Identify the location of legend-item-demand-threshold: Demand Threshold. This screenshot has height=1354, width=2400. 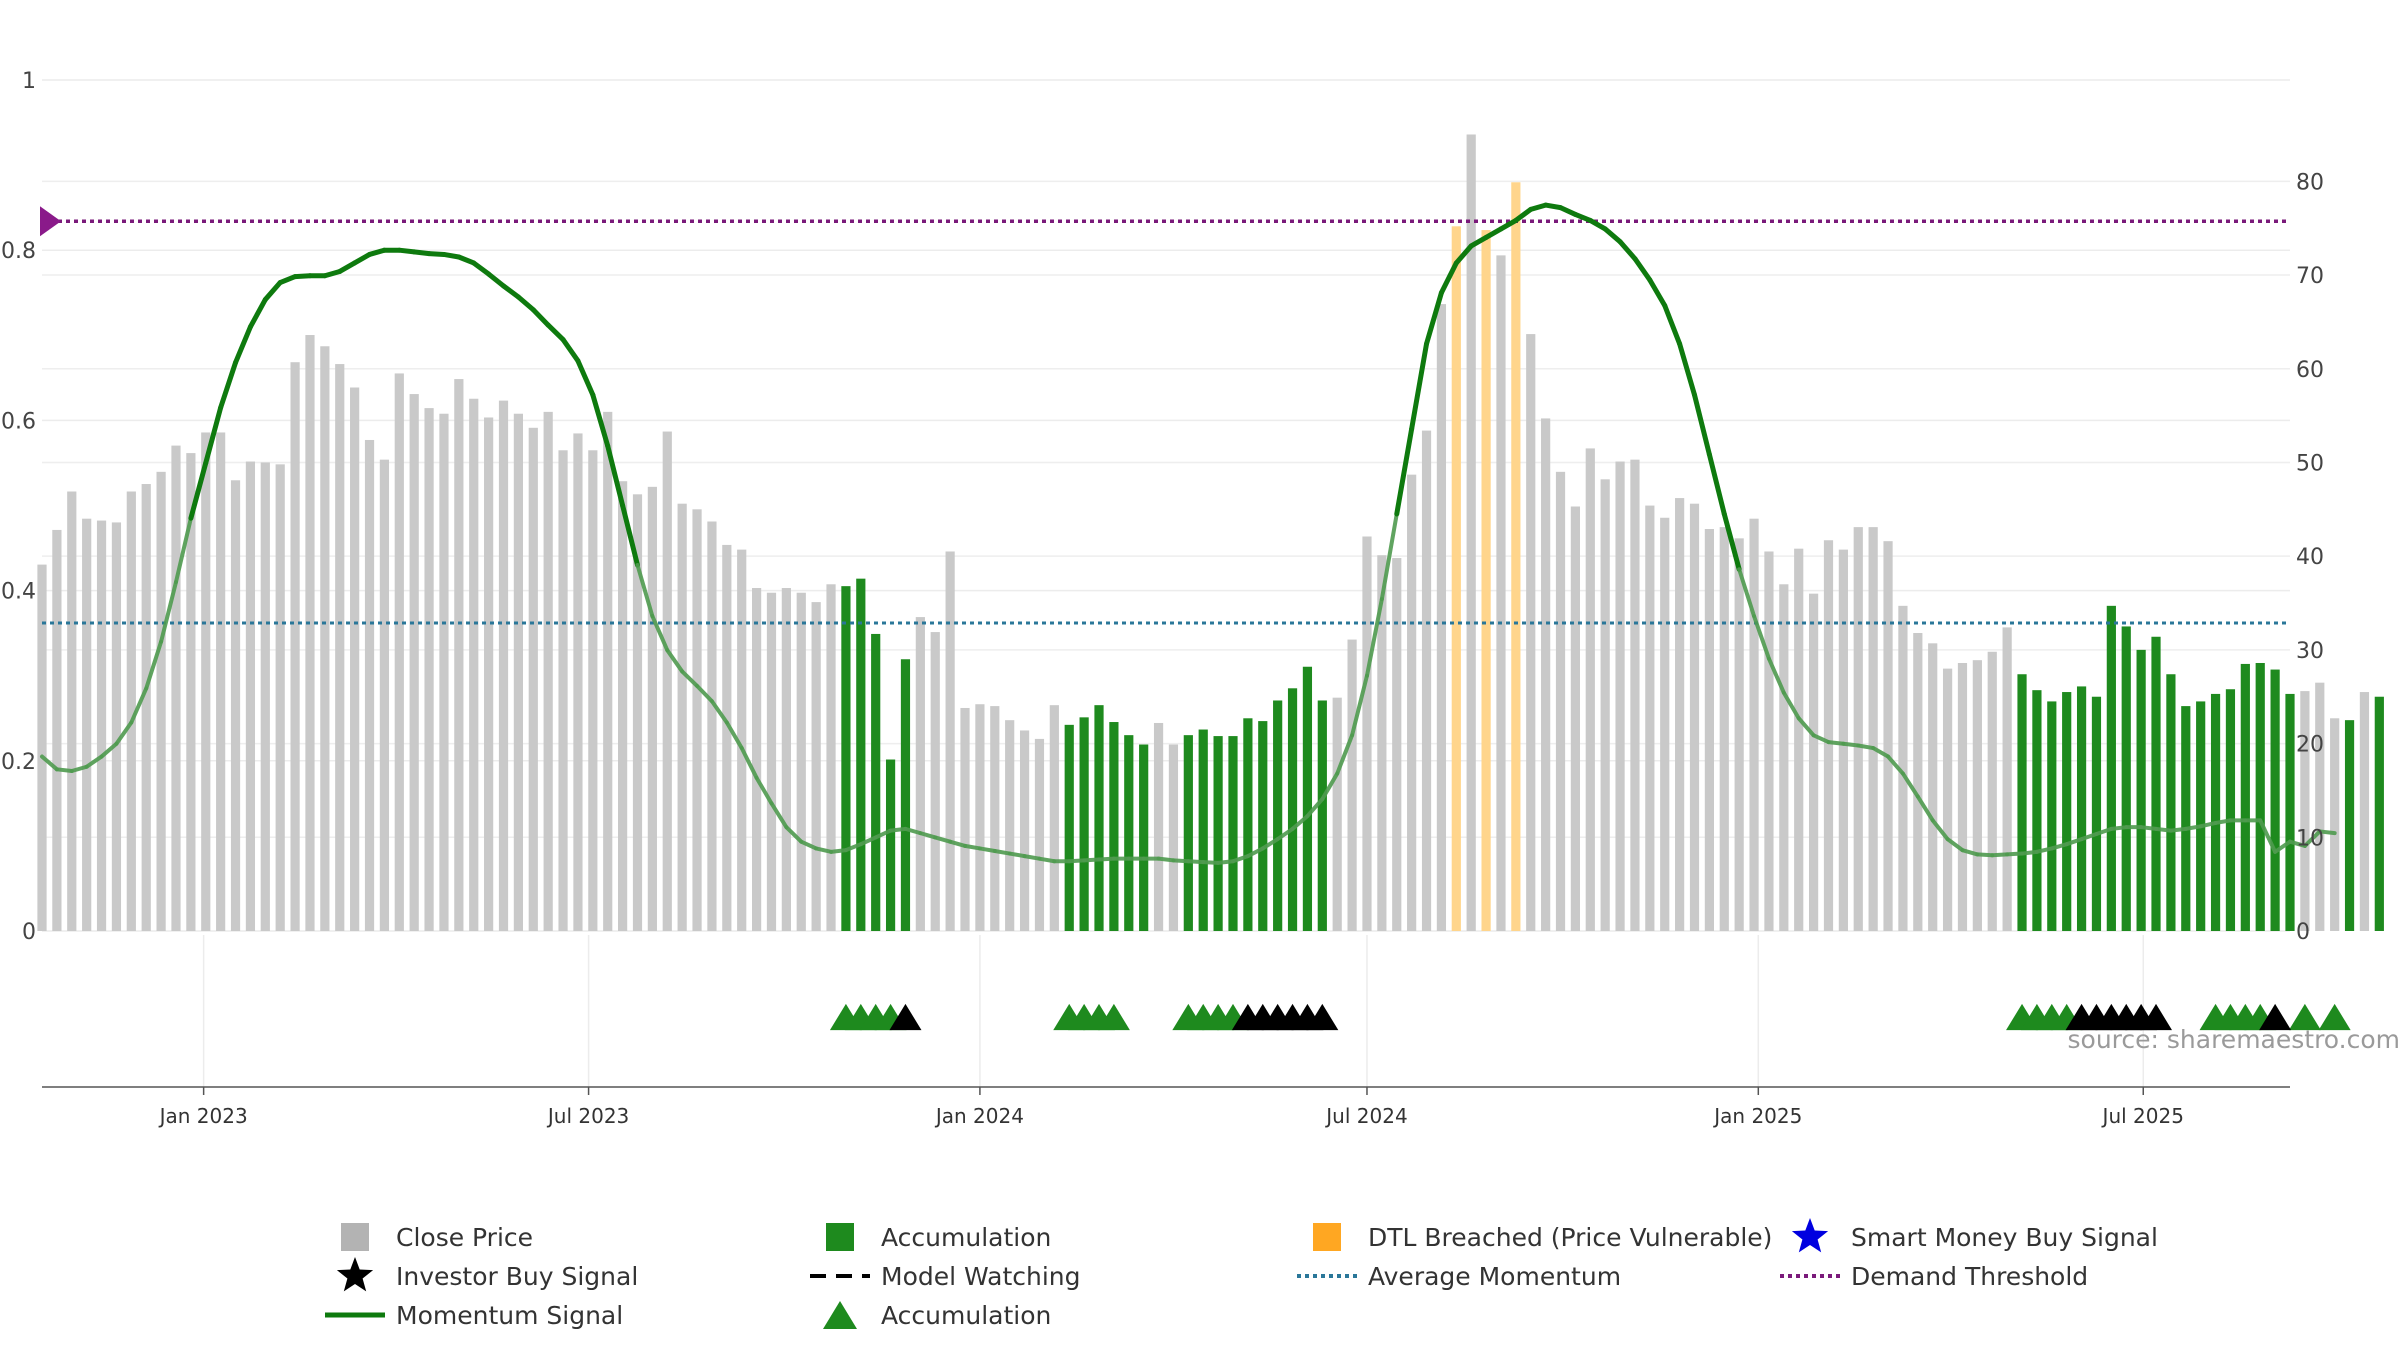
(1934, 1276).